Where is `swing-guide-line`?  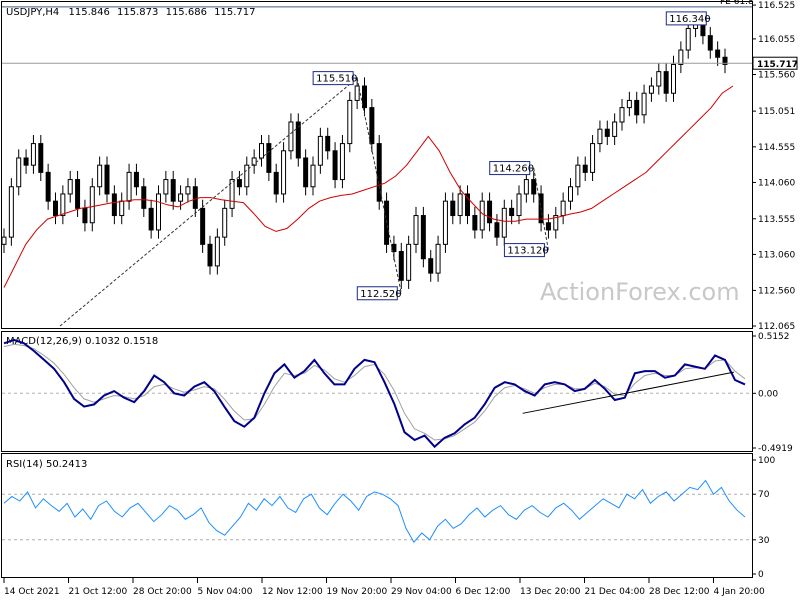
swing-guide-line is located at coordinates (541, 209).